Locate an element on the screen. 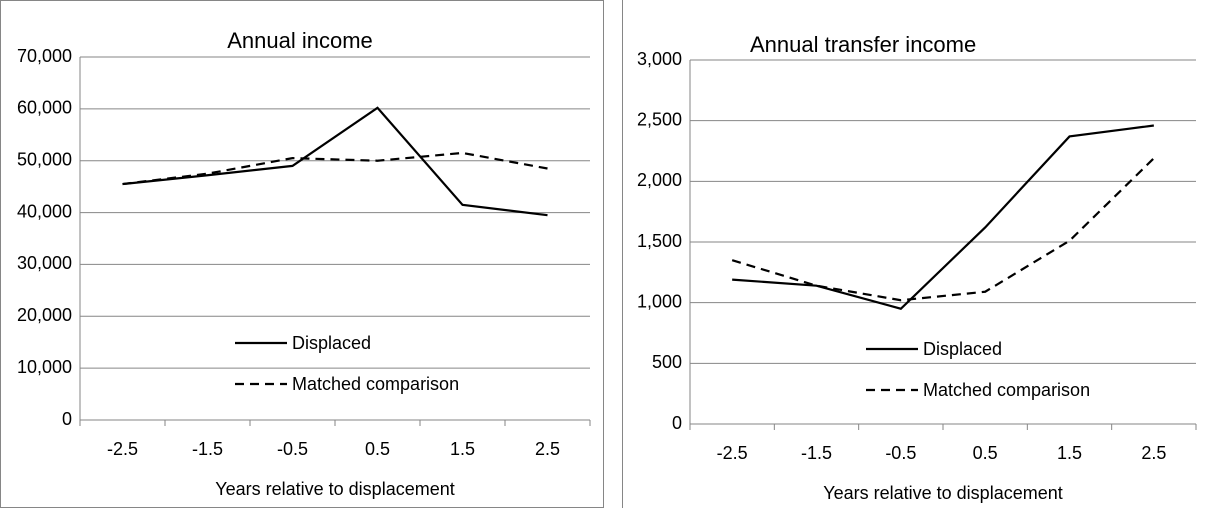 Image resolution: width=1216 pixels, height=508 pixels. chart-title: Annual transfer income is located at coordinates (863, 44).